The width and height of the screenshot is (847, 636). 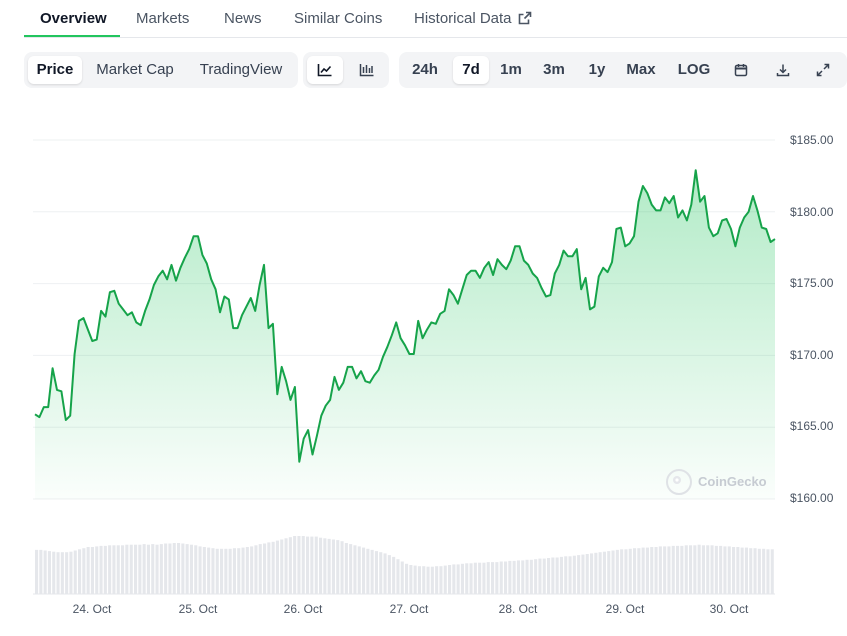 What do you see at coordinates (812, 426) in the screenshot?
I see `y-tick-label: $165.00` at bounding box center [812, 426].